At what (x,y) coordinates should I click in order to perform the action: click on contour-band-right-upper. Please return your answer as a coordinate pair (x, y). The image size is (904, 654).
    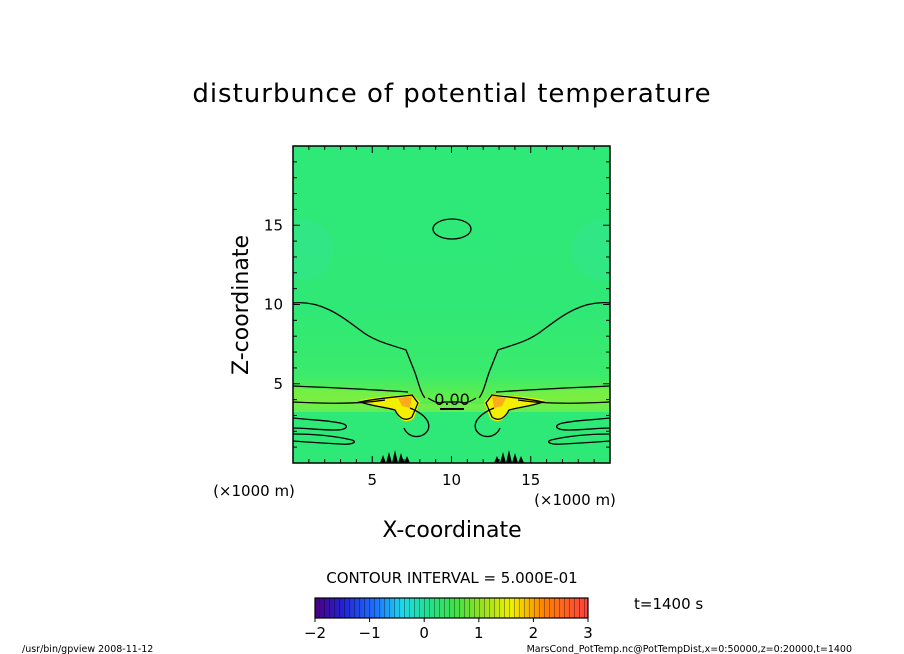
    Looking at the image, I should click on (552, 389).